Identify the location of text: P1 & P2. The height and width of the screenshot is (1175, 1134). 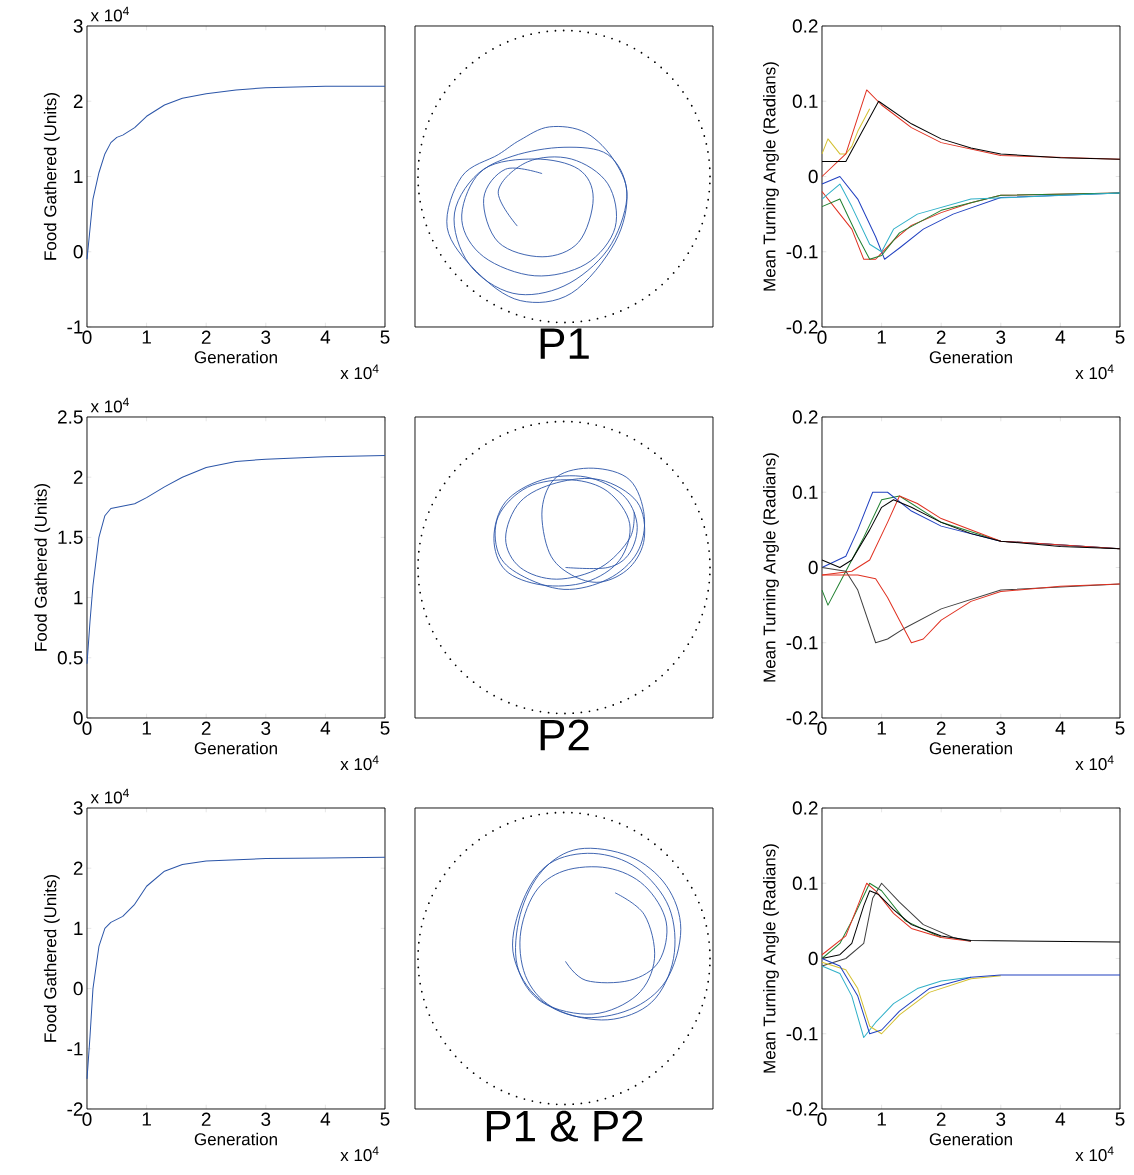
(564, 1126).